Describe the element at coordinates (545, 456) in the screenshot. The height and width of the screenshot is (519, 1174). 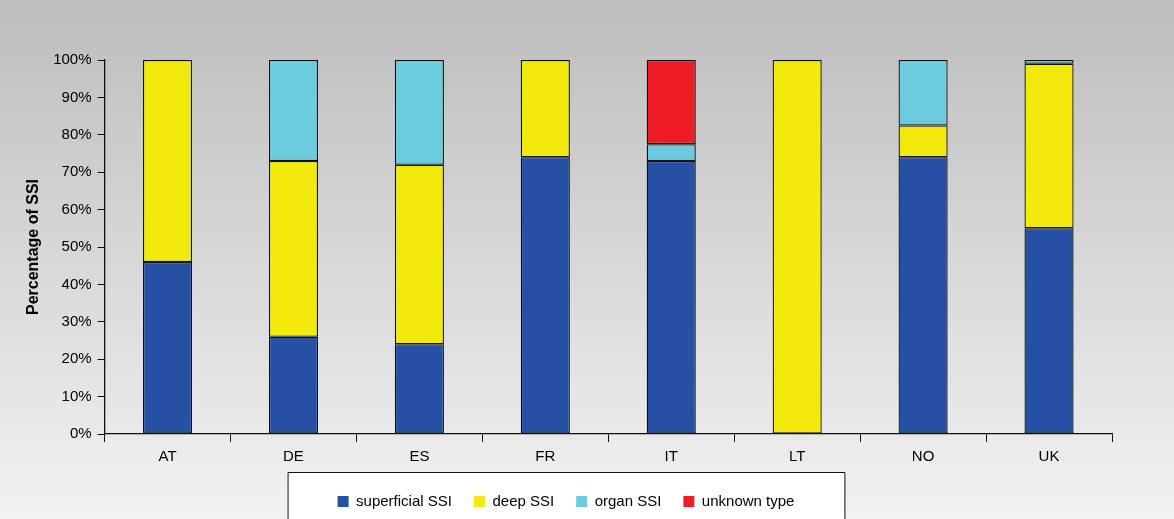
I see `x-tick-label: FR` at that location.